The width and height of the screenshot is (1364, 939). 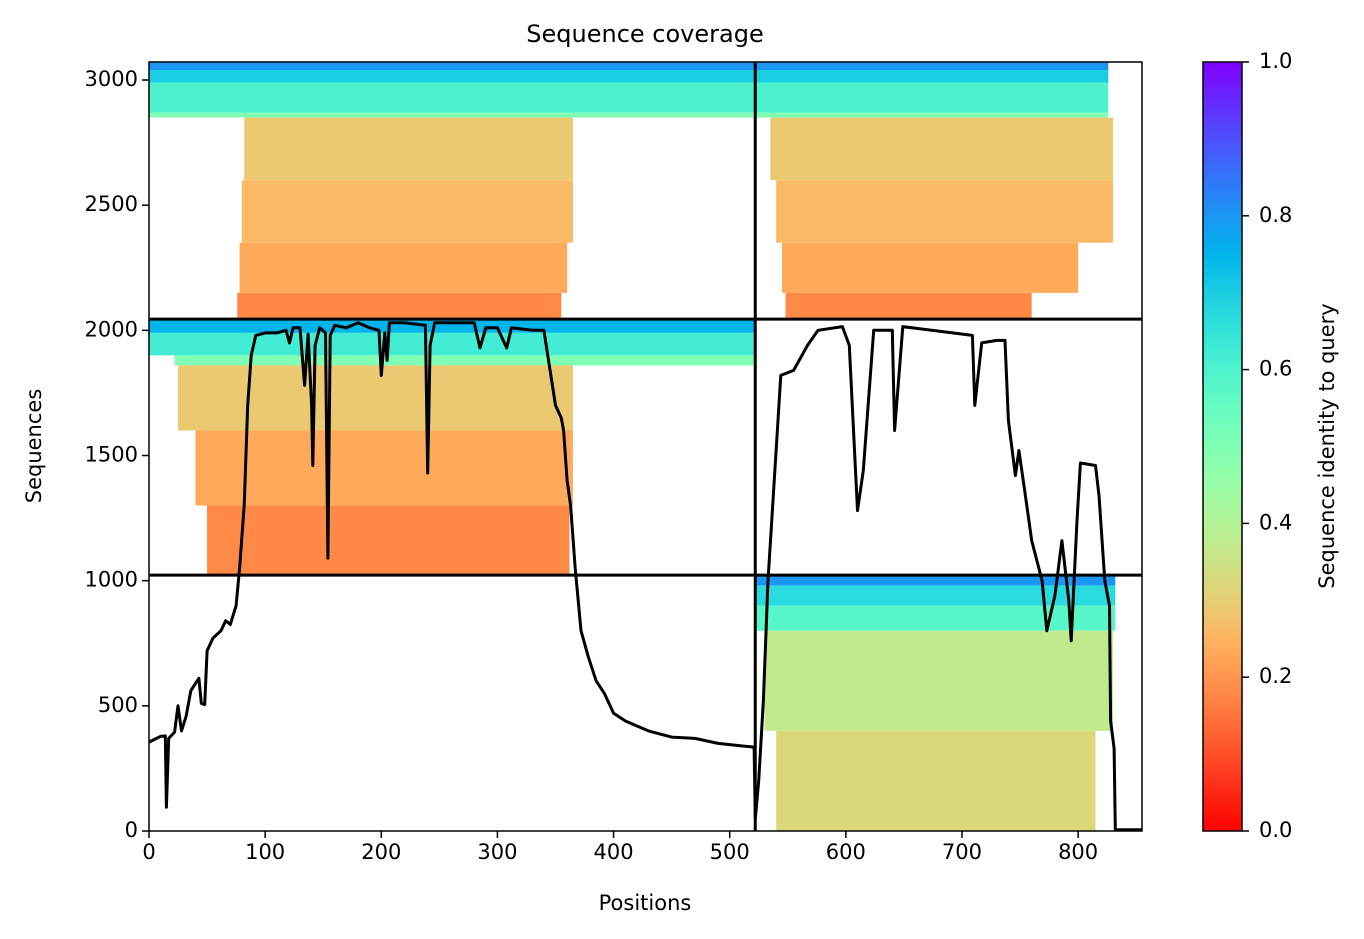 I want to click on y-axis-label: Sequences, so click(x=34, y=446).